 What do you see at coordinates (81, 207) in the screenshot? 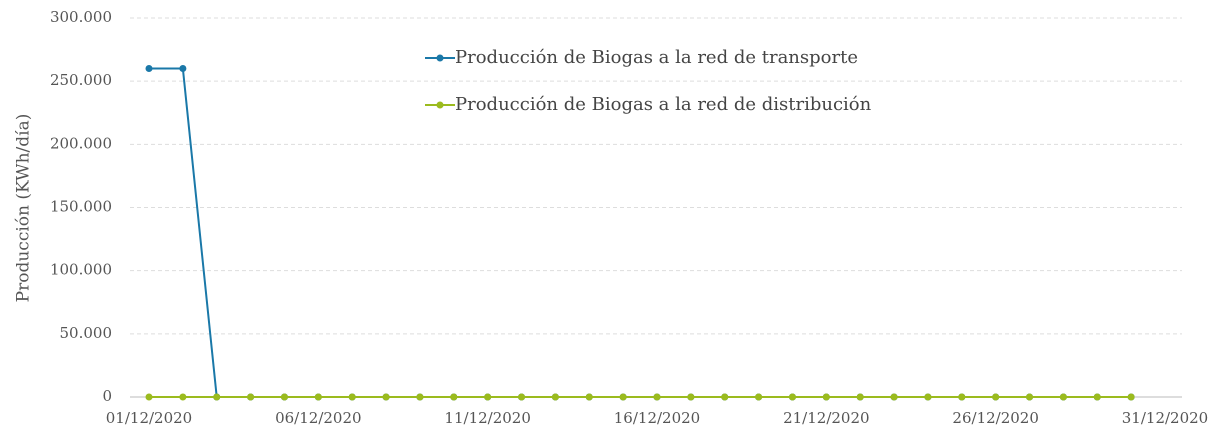
I see `y-tick-label: 150.000` at bounding box center [81, 207].